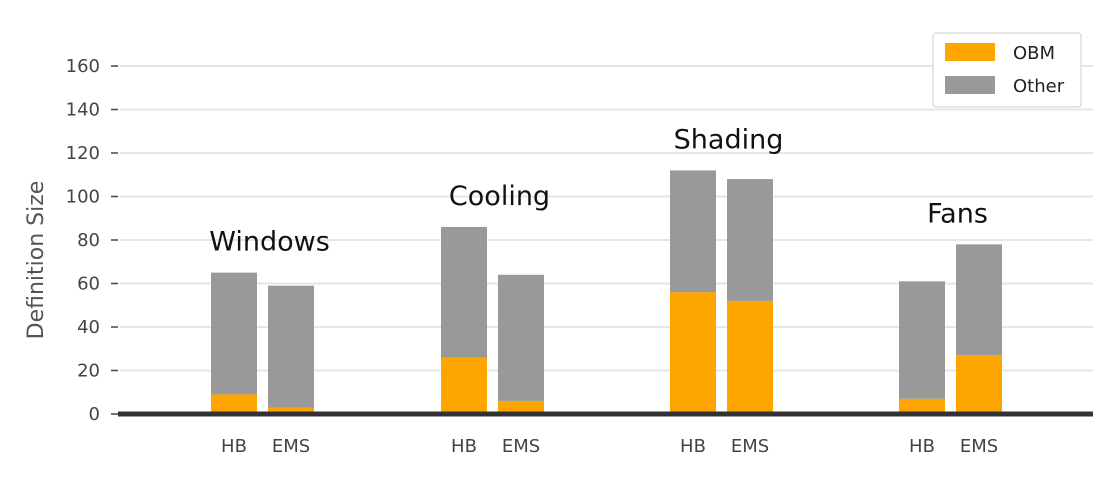  Describe the element at coordinates (88, 240) in the screenshot. I see `y-tick-label: 80` at that location.